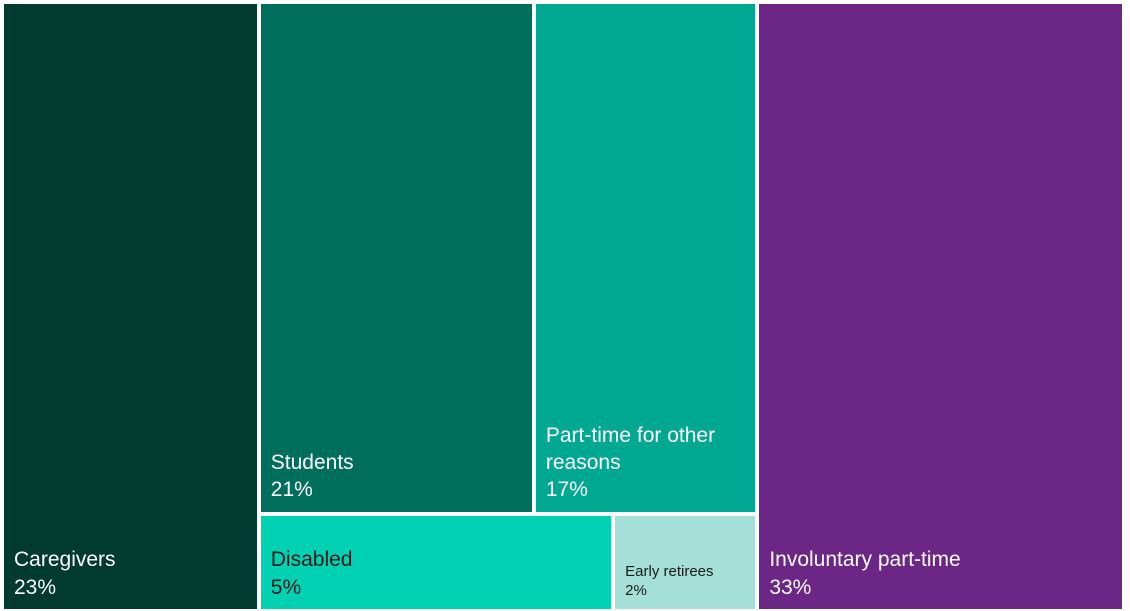 This screenshot has height=611, width=1130. Describe the element at coordinates (865, 560) in the screenshot. I see `tile-label: Involuntary part-time` at that location.